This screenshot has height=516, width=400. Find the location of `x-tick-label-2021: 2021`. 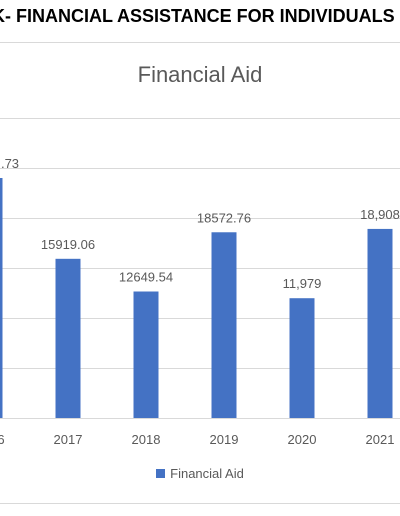

x-tick-label-2021: 2021 is located at coordinates (380, 439).